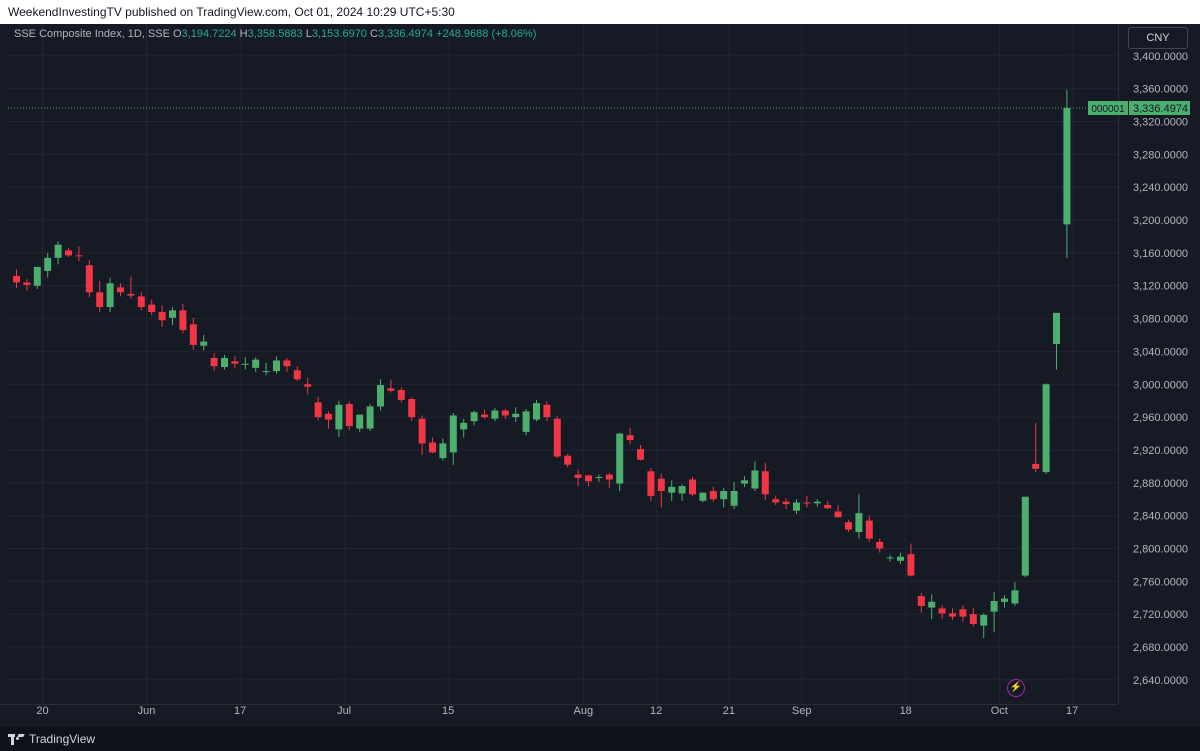 The height and width of the screenshot is (751, 1200). Describe the element at coordinates (1160, 123) in the screenshot. I see `y-tick-label: 3,320.0000` at that location.